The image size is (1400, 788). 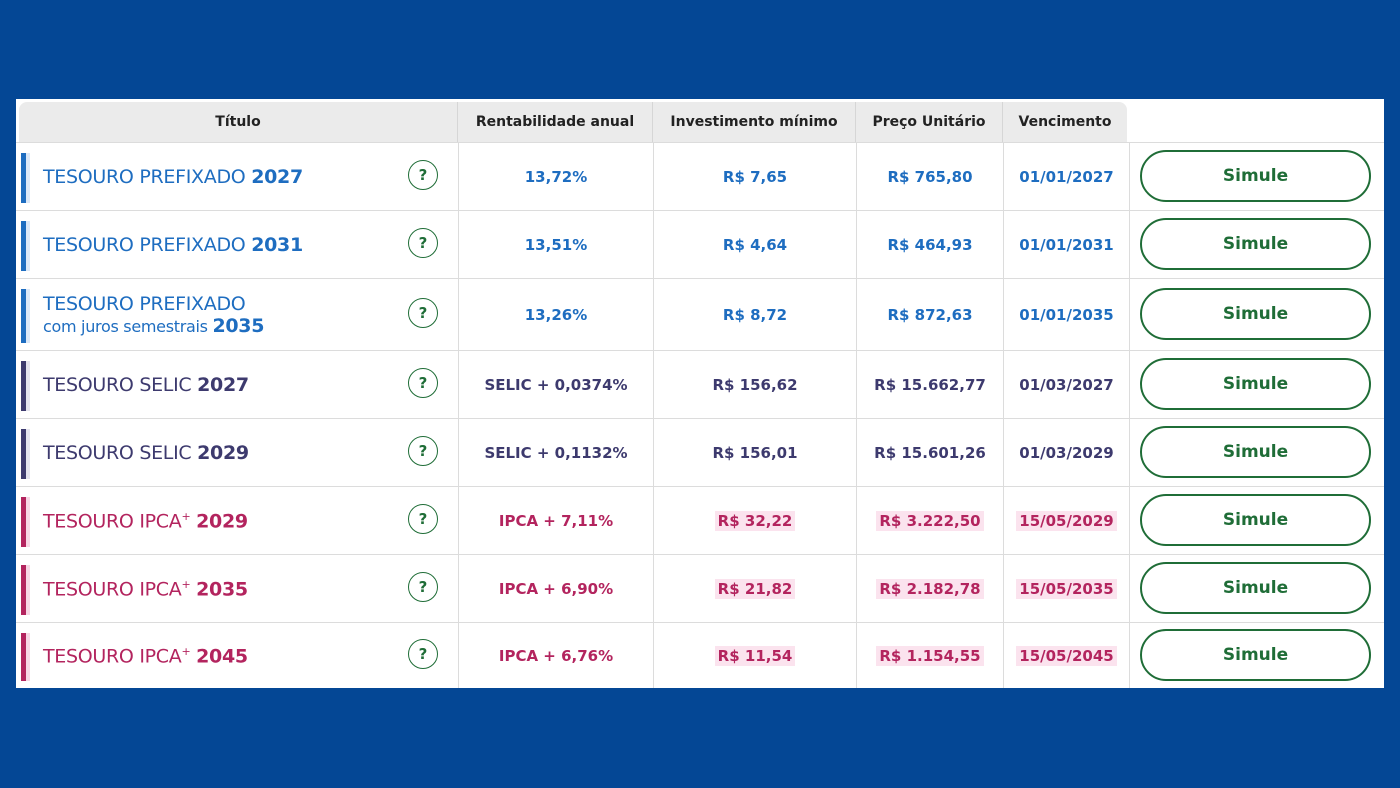 I want to click on rate-cell-value: 13,51%, so click(x=556, y=244).